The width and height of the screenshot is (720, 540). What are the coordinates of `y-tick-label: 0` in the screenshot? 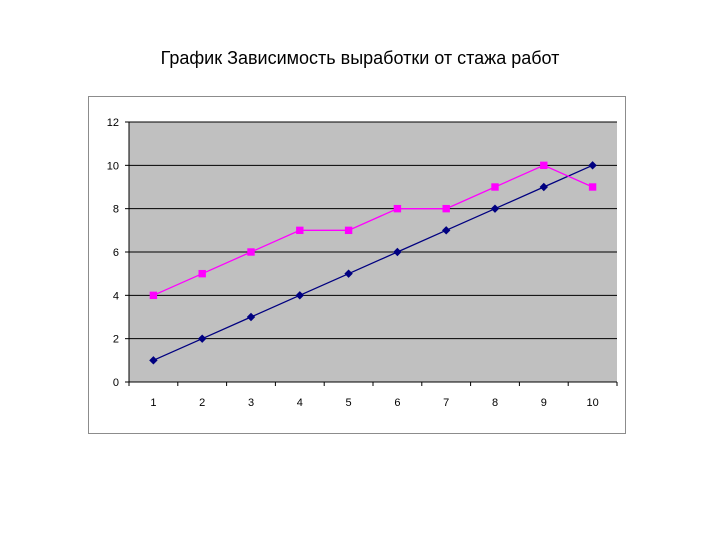 It's located at (116, 383).